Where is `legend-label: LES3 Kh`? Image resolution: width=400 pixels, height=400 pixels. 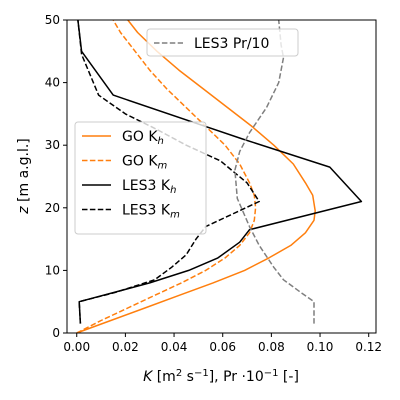
legend-label: LES3 Kh is located at coordinates (149, 187).